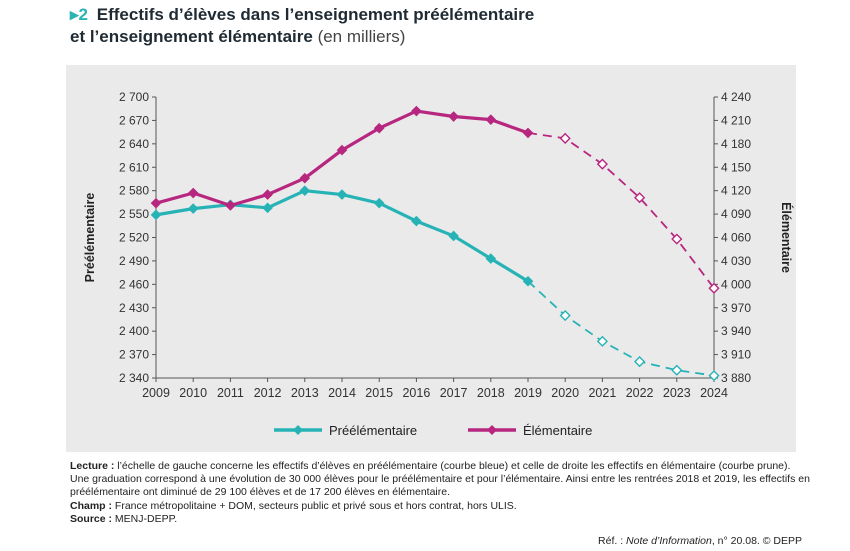  I want to click on right-tick-label: 4 210, so click(736, 120).